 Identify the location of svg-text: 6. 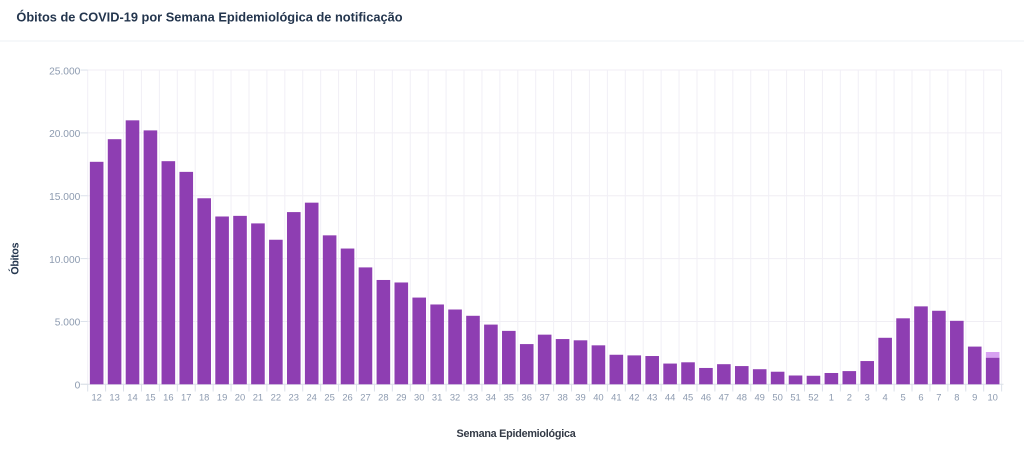
(920, 397).